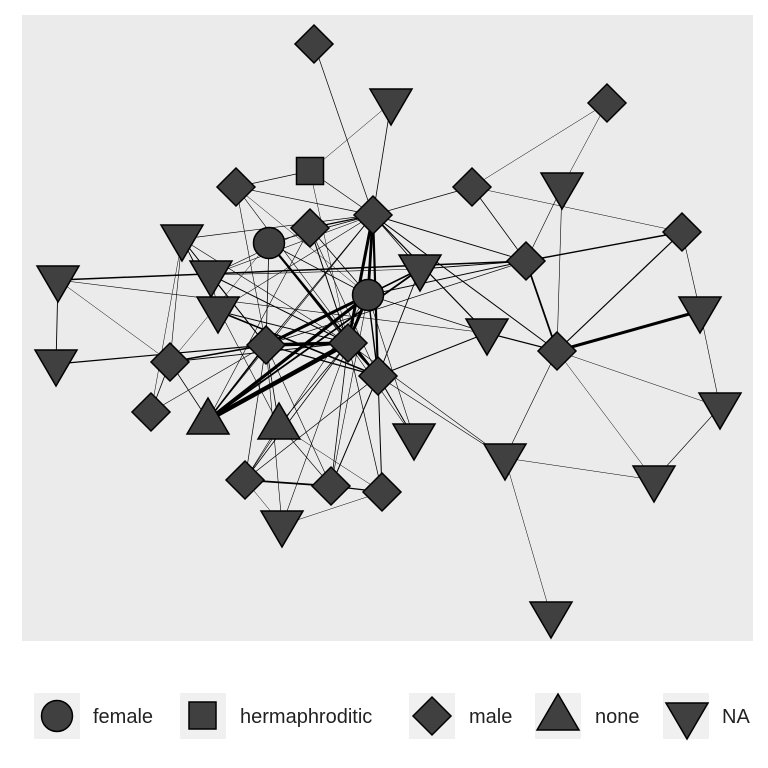 The image size is (768, 768). I want to click on legend-label-male: male, so click(490, 717).